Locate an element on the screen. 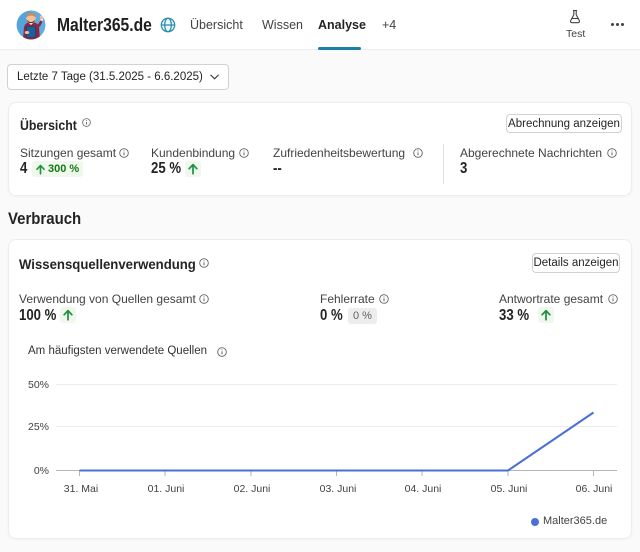 The height and width of the screenshot is (552, 640). svg-text: 01. Juni is located at coordinates (166, 489).